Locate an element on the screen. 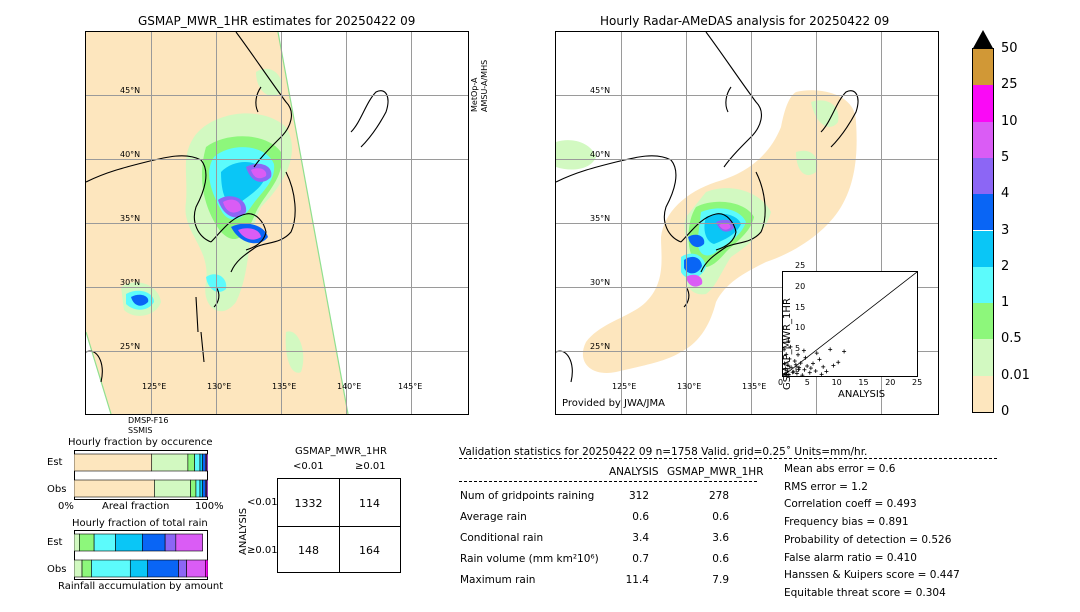  validation-gsmap: 278 is located at coordinates (718, 496).